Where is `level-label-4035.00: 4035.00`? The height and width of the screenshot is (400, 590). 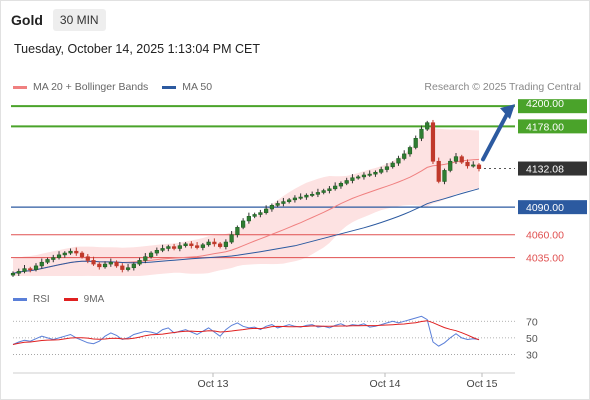 level-label-4035.00: 4035.00 is located at coordinates (545, 259).